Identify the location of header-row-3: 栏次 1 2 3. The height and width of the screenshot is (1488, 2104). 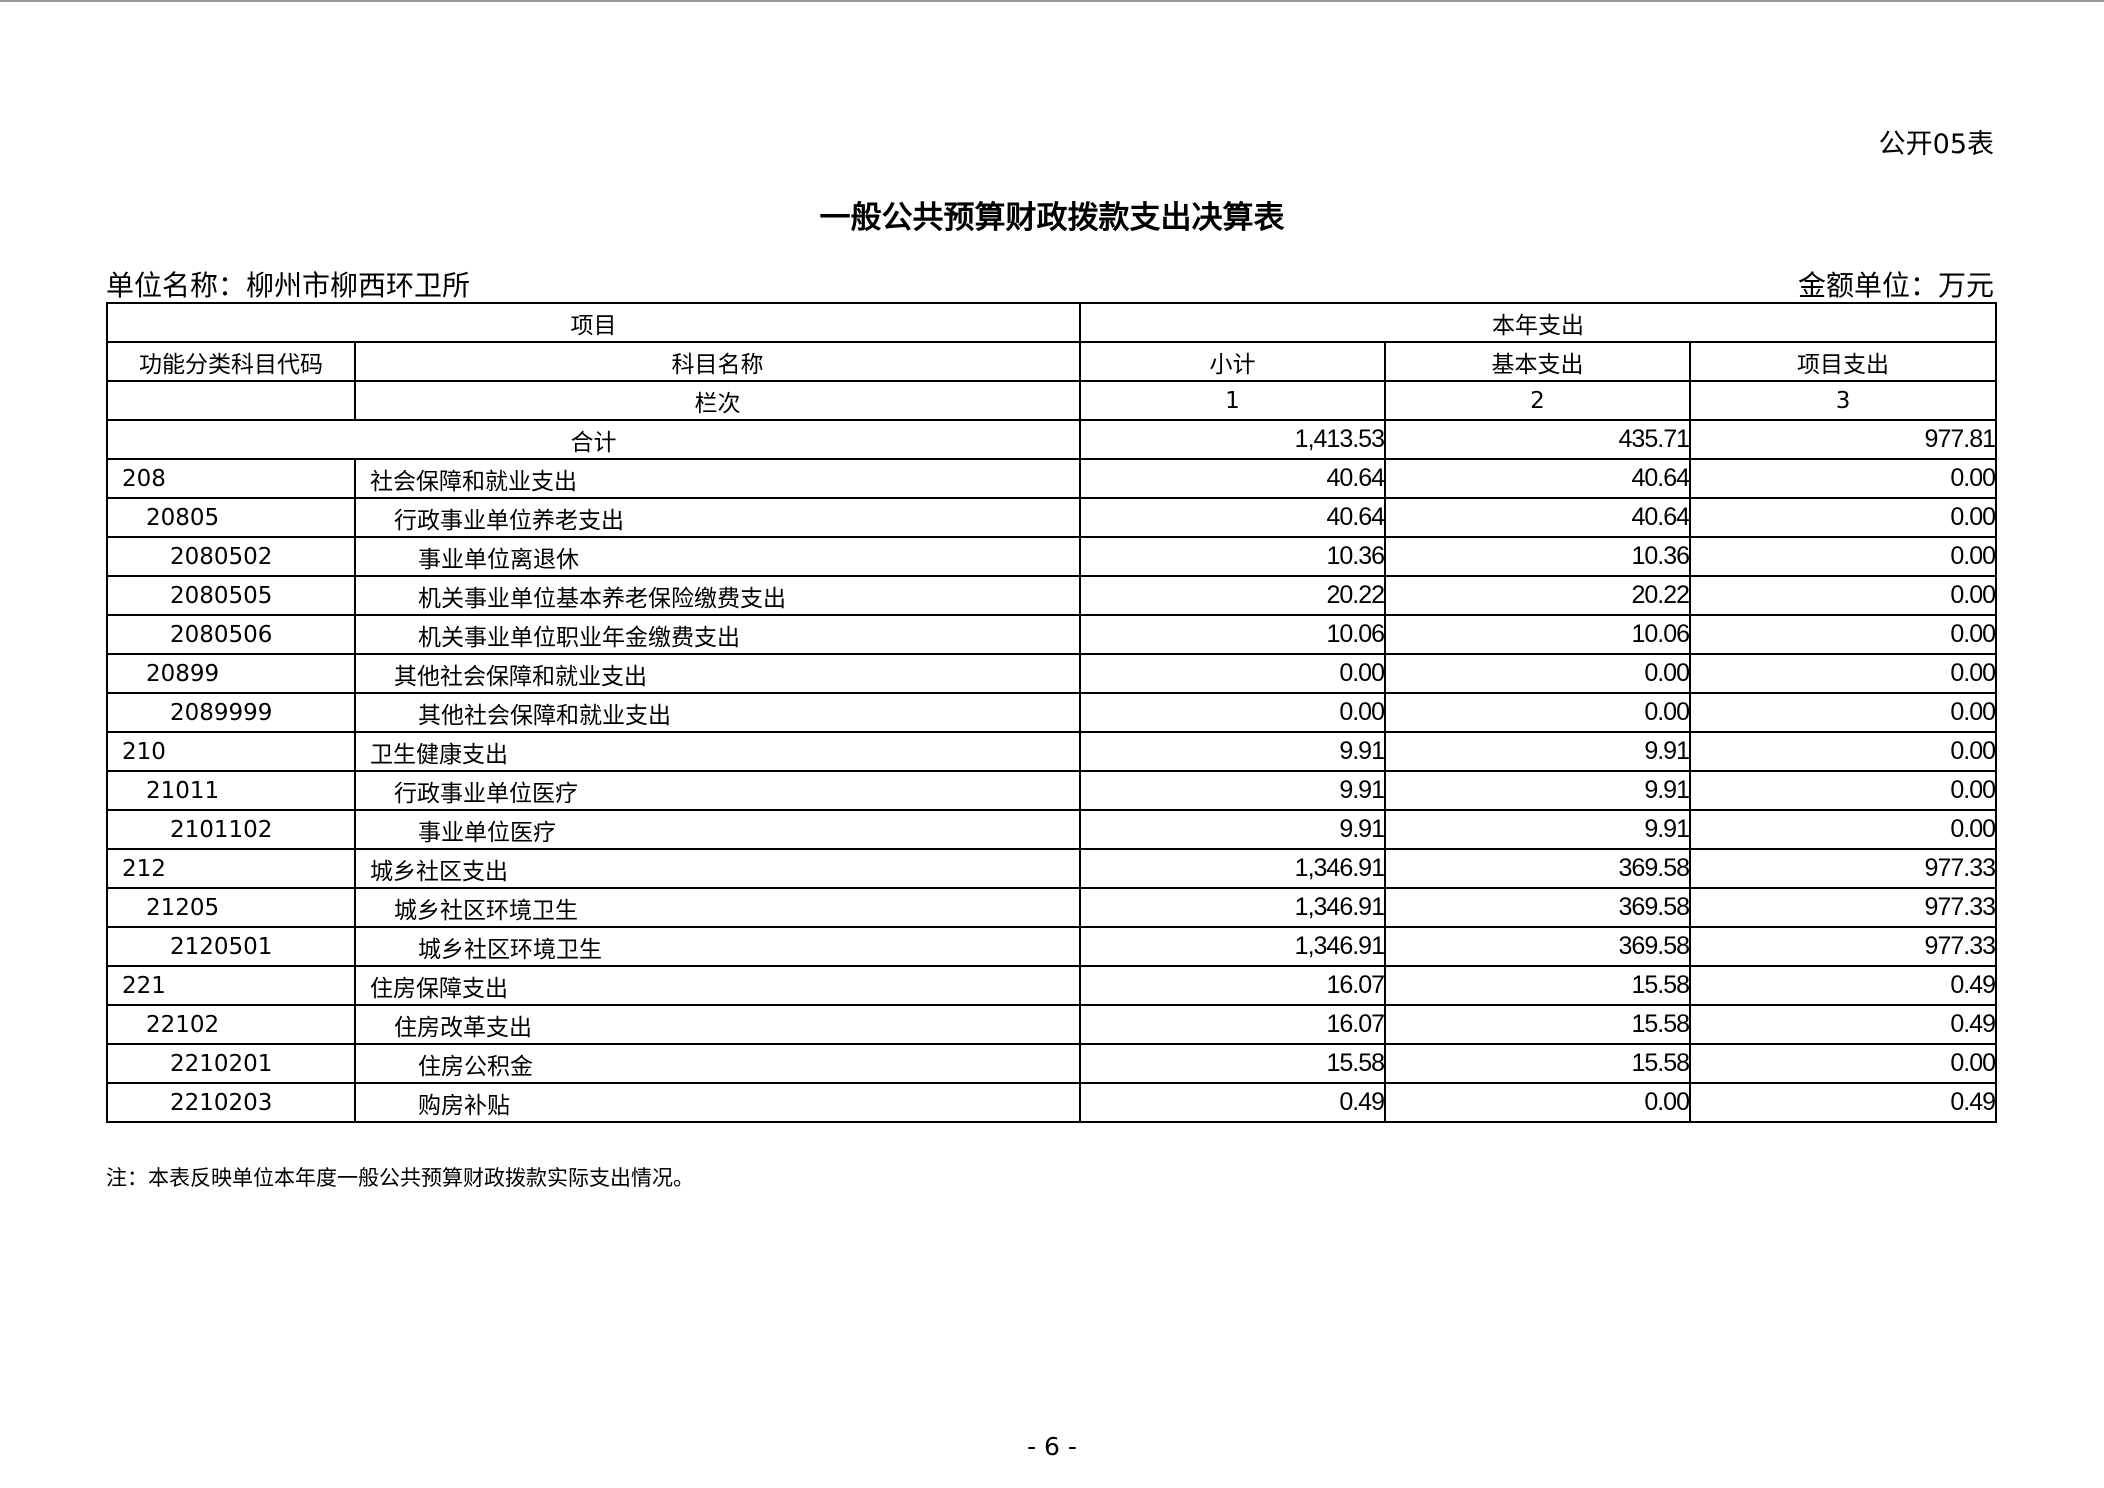
(1052, 400).